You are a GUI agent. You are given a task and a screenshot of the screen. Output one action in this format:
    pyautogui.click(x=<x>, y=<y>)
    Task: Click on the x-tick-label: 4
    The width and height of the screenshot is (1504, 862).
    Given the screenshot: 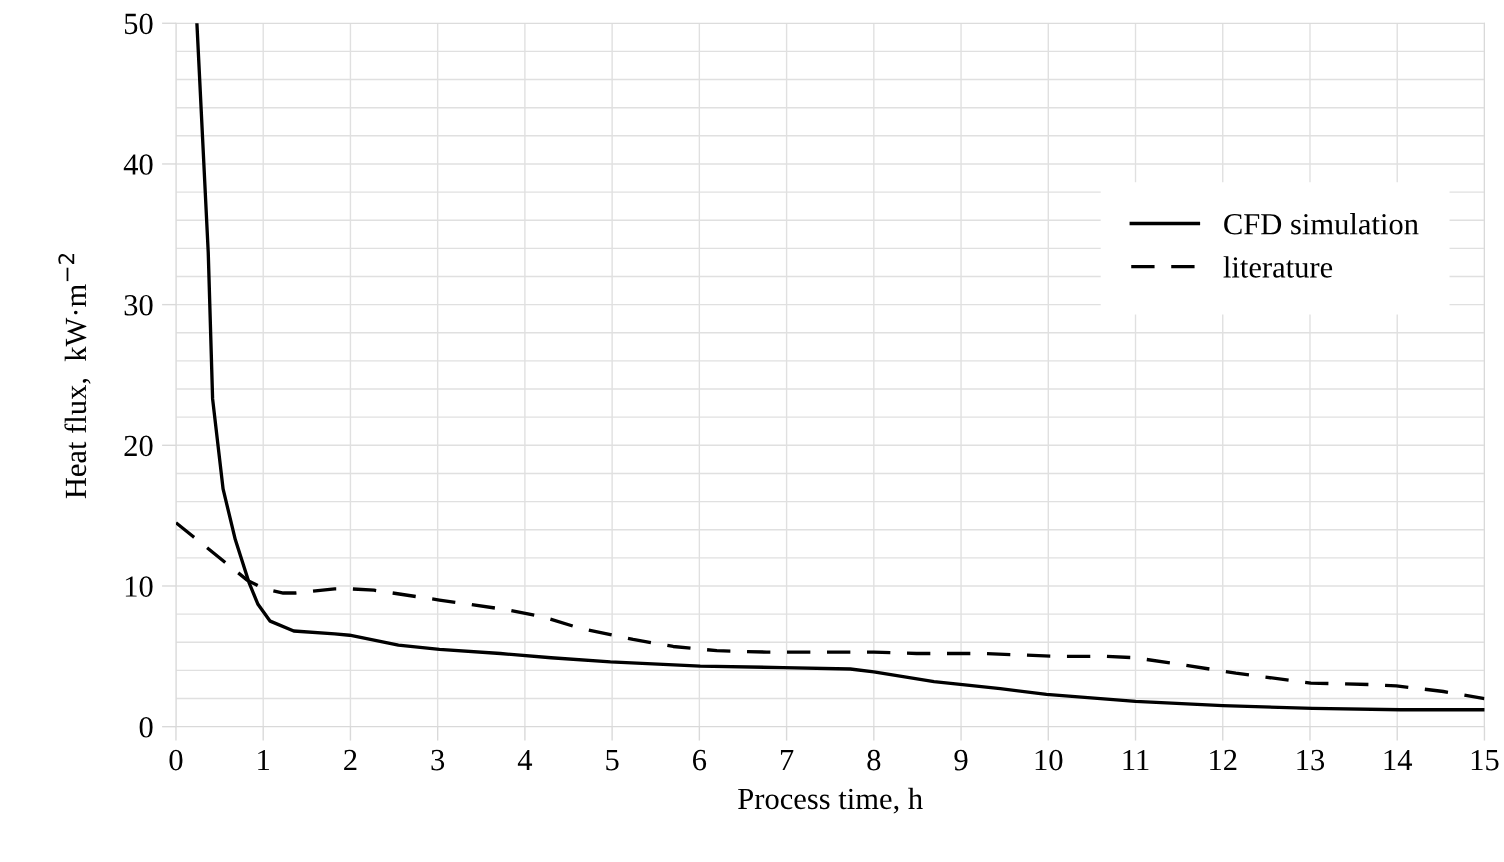 What is the action you would take?
    pyautogui.click(x=525, y=760)
    